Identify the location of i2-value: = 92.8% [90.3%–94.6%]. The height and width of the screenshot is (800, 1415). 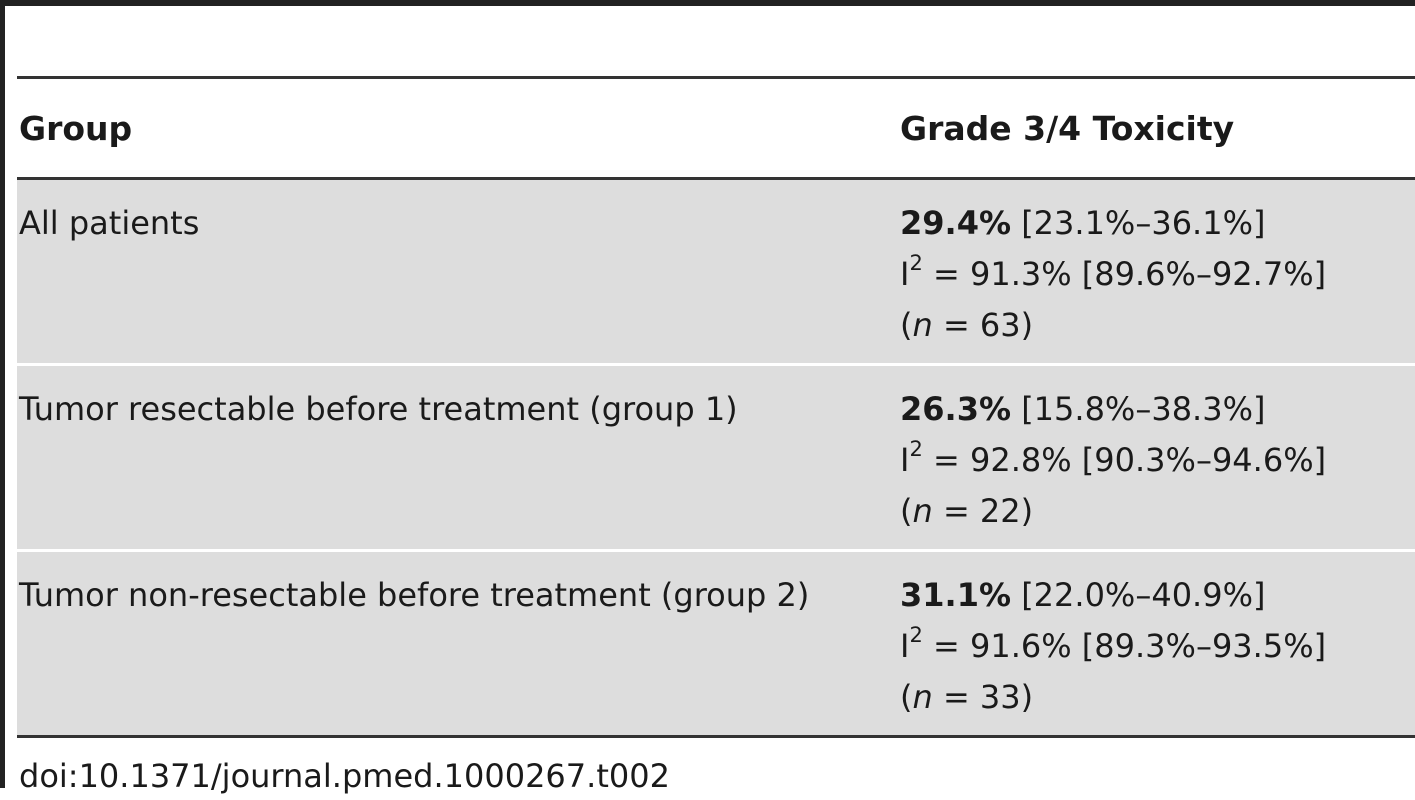
(1124, 460).